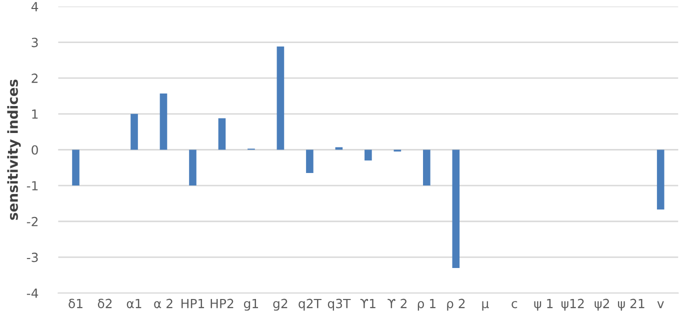 This screenshot has height=322, width=685. I want to click on x-tick-label: g2, so click(280, 304).